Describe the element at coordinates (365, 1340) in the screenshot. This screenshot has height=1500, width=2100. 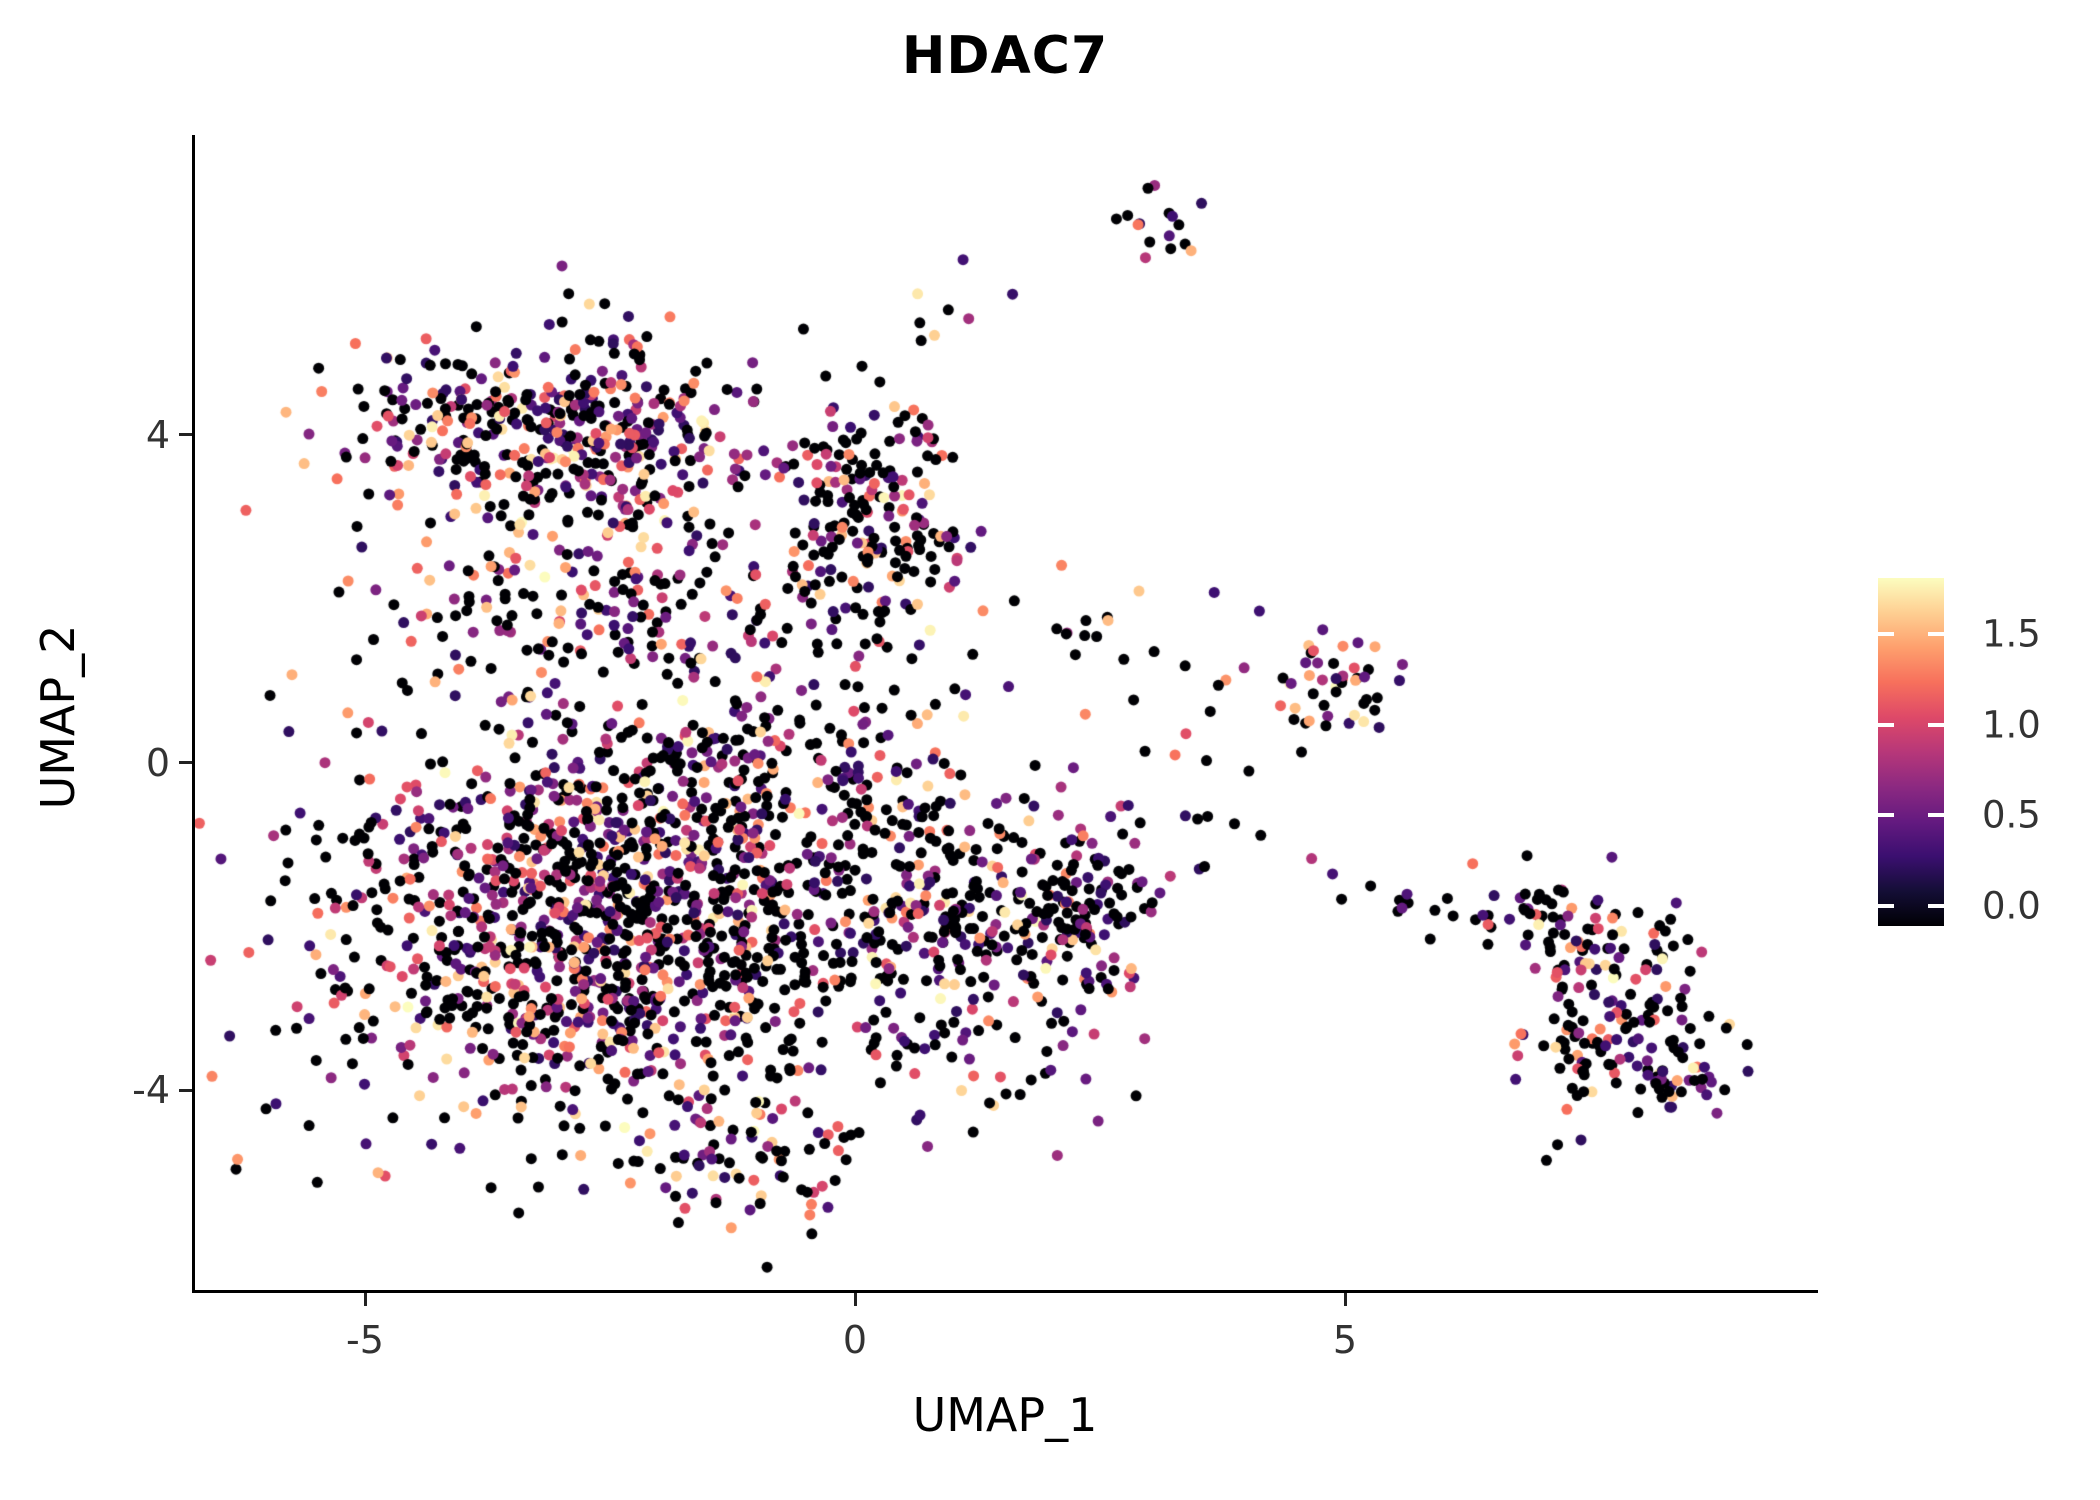
I see `x-tick-label: -5` at that location.